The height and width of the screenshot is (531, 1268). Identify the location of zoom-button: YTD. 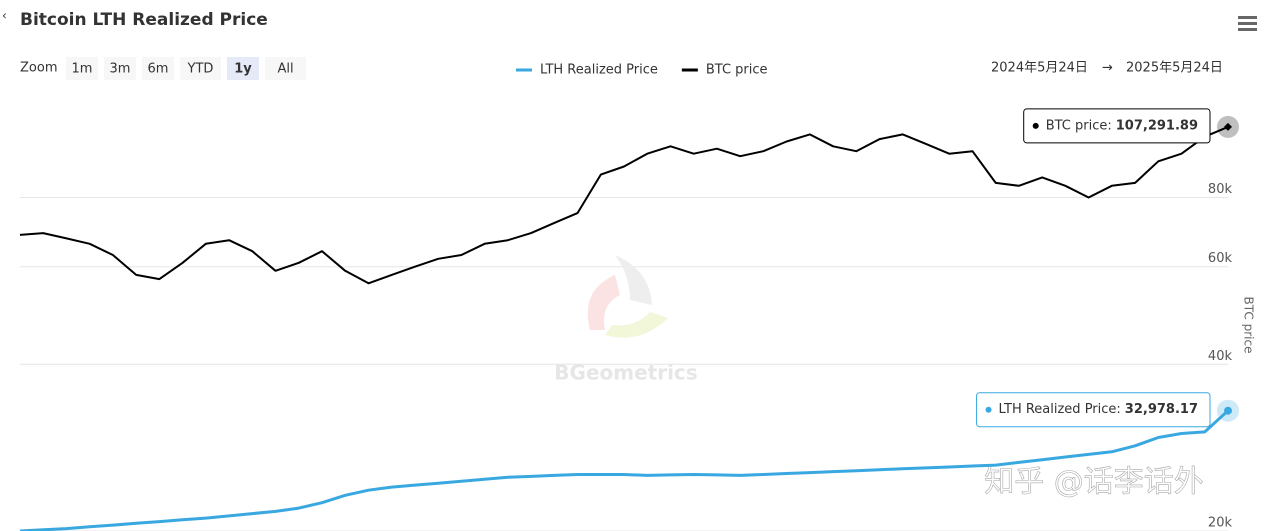
(200, 69).